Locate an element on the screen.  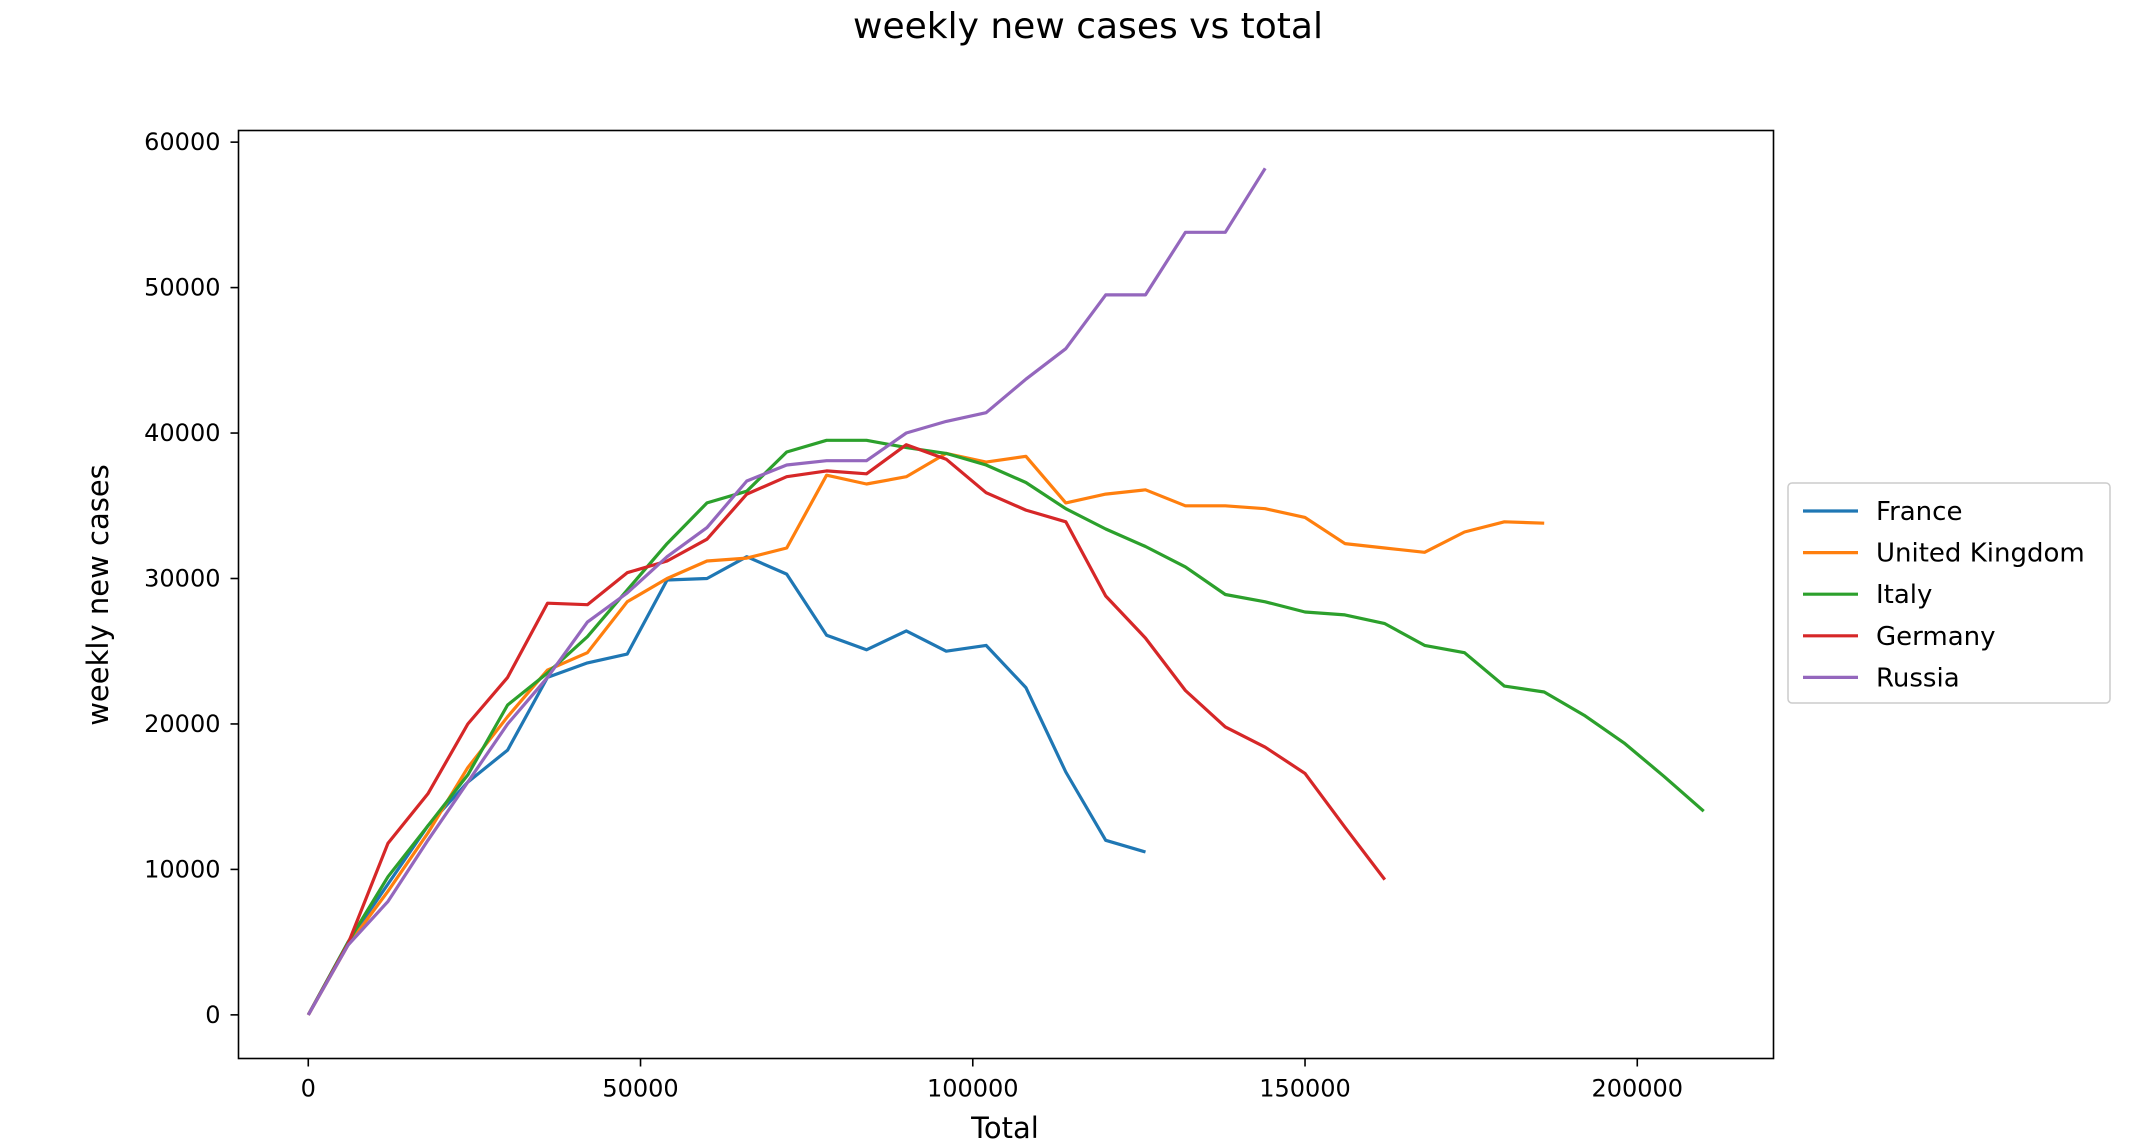
y-tick-label: 40000 is located at coordinates (182, 433).